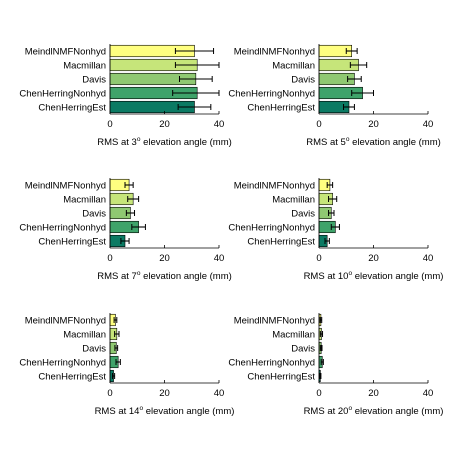 Image resolution: width=474 pixels, height=450 pixels. I want to click on x-axis-label: RMS at 10o elevation angle (mm), so click(374, 276).